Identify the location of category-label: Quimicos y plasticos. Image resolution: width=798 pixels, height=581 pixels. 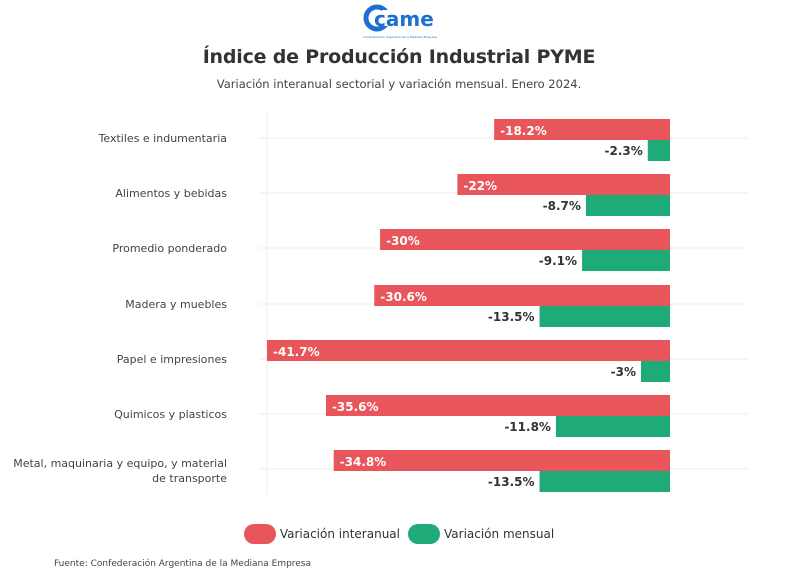
(170, 414).